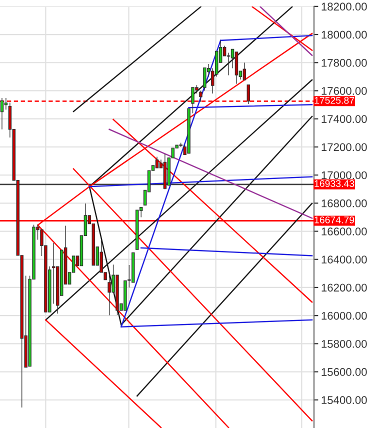  I want to click on y-tick-label: 16400.00, so click(344, 260).